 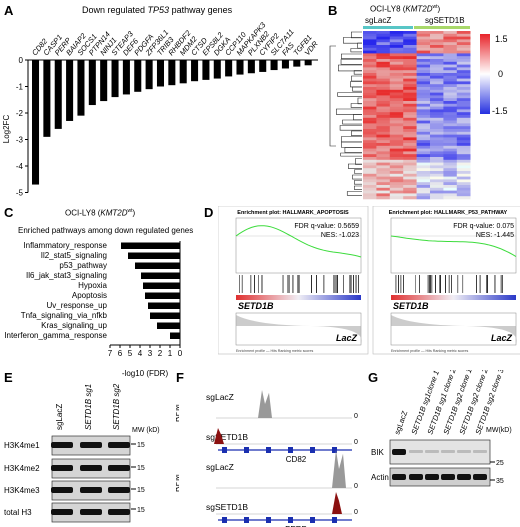 I want to click on e-mw-label: 15, so click(x=141, y=445).